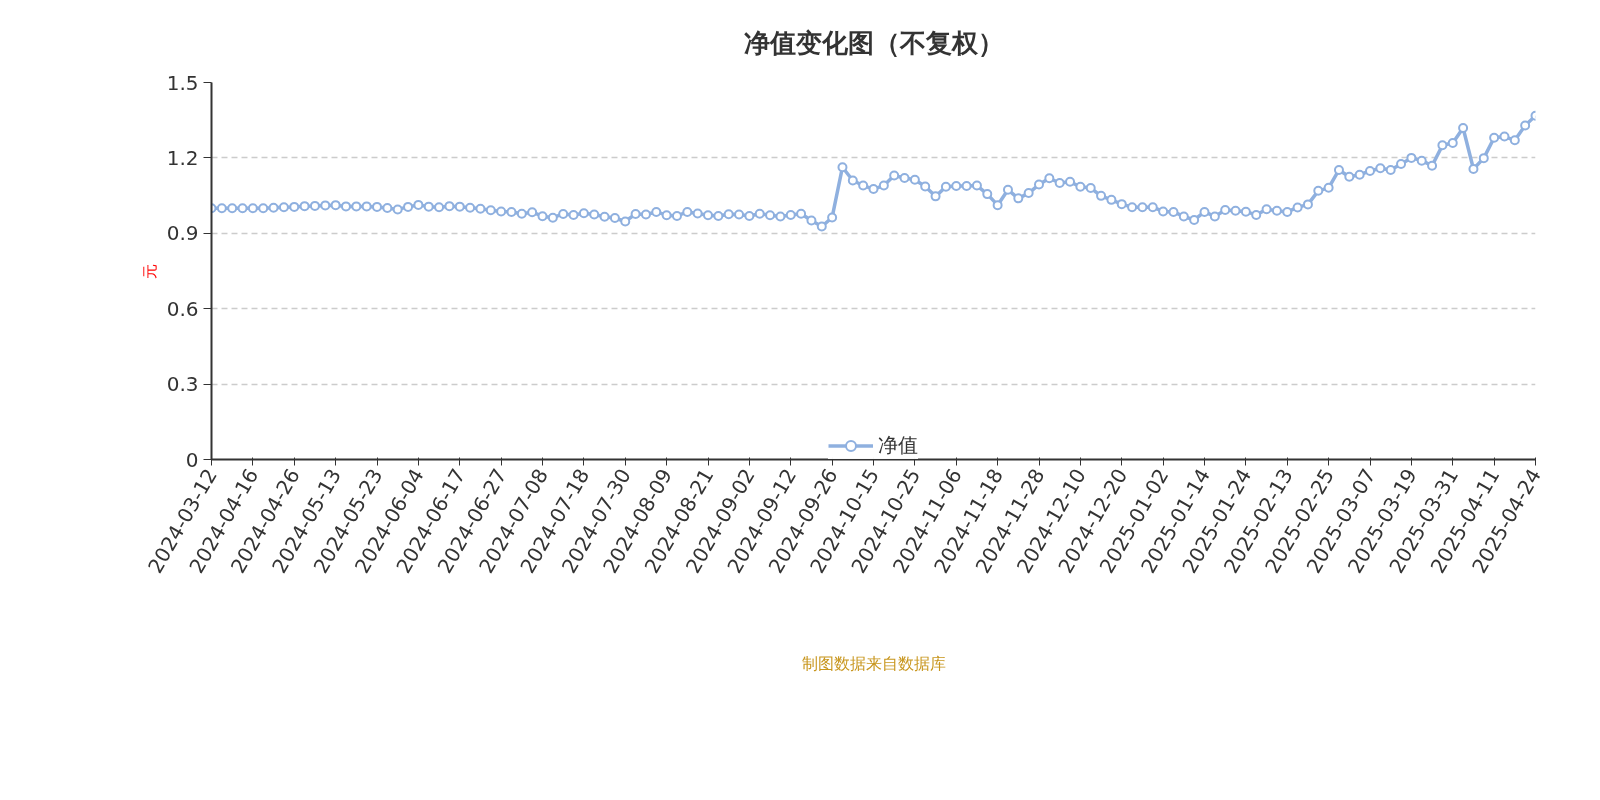 This screenshot has width=1600, height=800. Describe the element at coordinates (182, 82) in the screenshot. I see `y-tick-label: 1.5` at that location.